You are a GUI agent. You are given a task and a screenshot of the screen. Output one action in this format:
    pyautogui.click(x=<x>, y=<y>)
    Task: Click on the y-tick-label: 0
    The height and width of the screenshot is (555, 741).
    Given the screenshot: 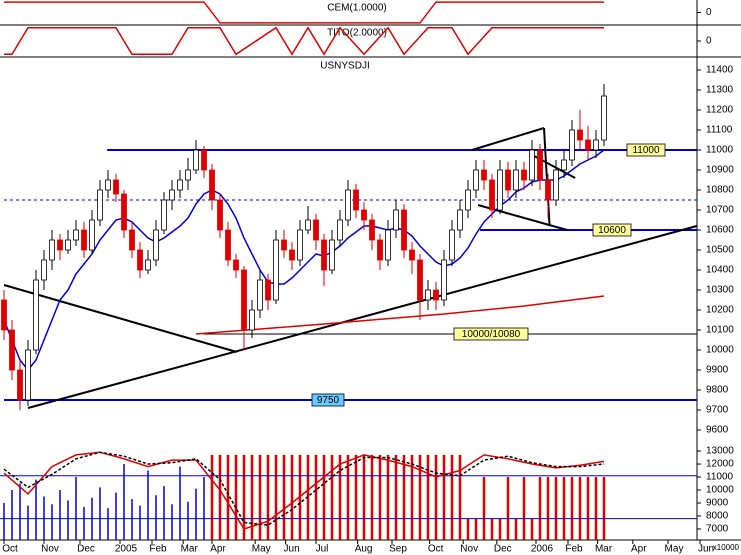 What is the action you would take?
    pyautogui.click(x=709, y=41)
    